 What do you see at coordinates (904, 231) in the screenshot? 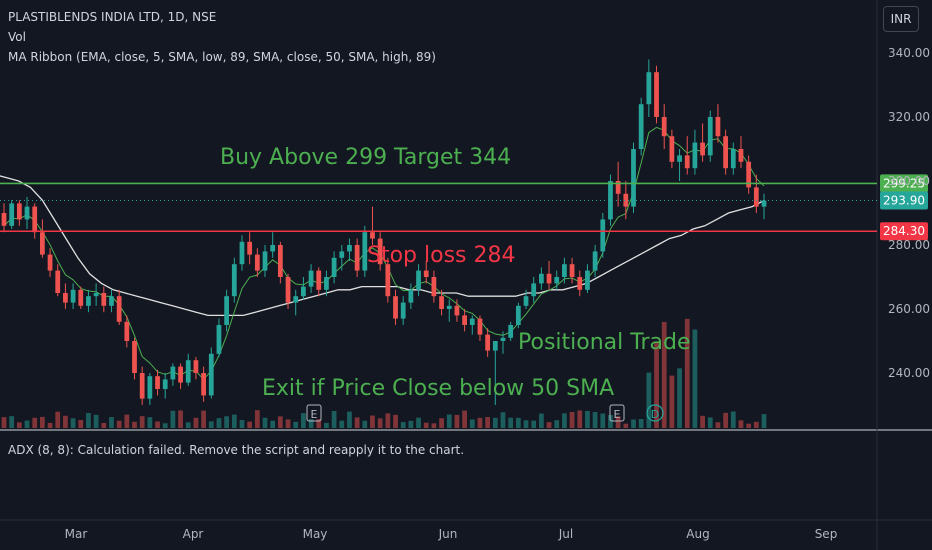
I see `price-label-text: 284.30` at bounding box center [904, 231].